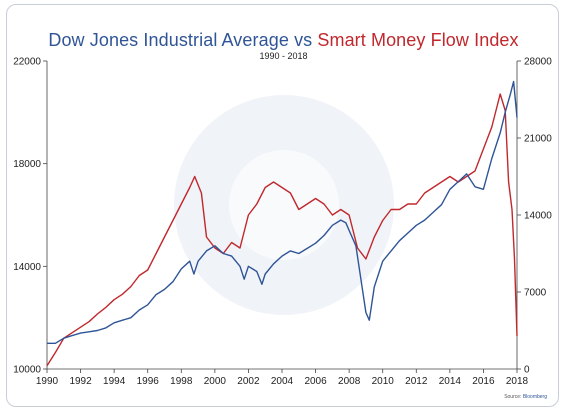 This screenshot has height=413, width=567. What do you see at coordinates (27, 267) in the screenshot?
I see `y-left-tick-label: 14000` at bounding box center [27, 267].